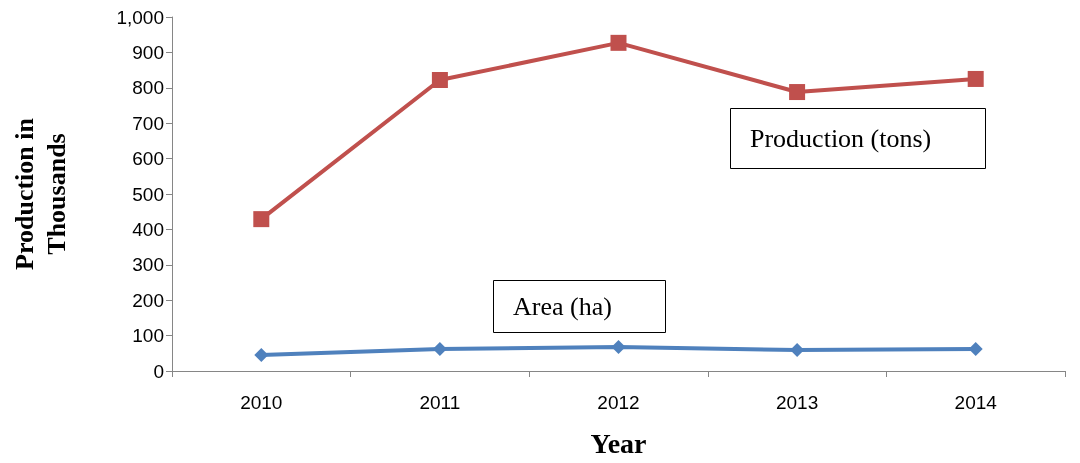 This screenshot has height=463, width=1080. I want to click on x-tick-label: 2012, so click(618, 402).